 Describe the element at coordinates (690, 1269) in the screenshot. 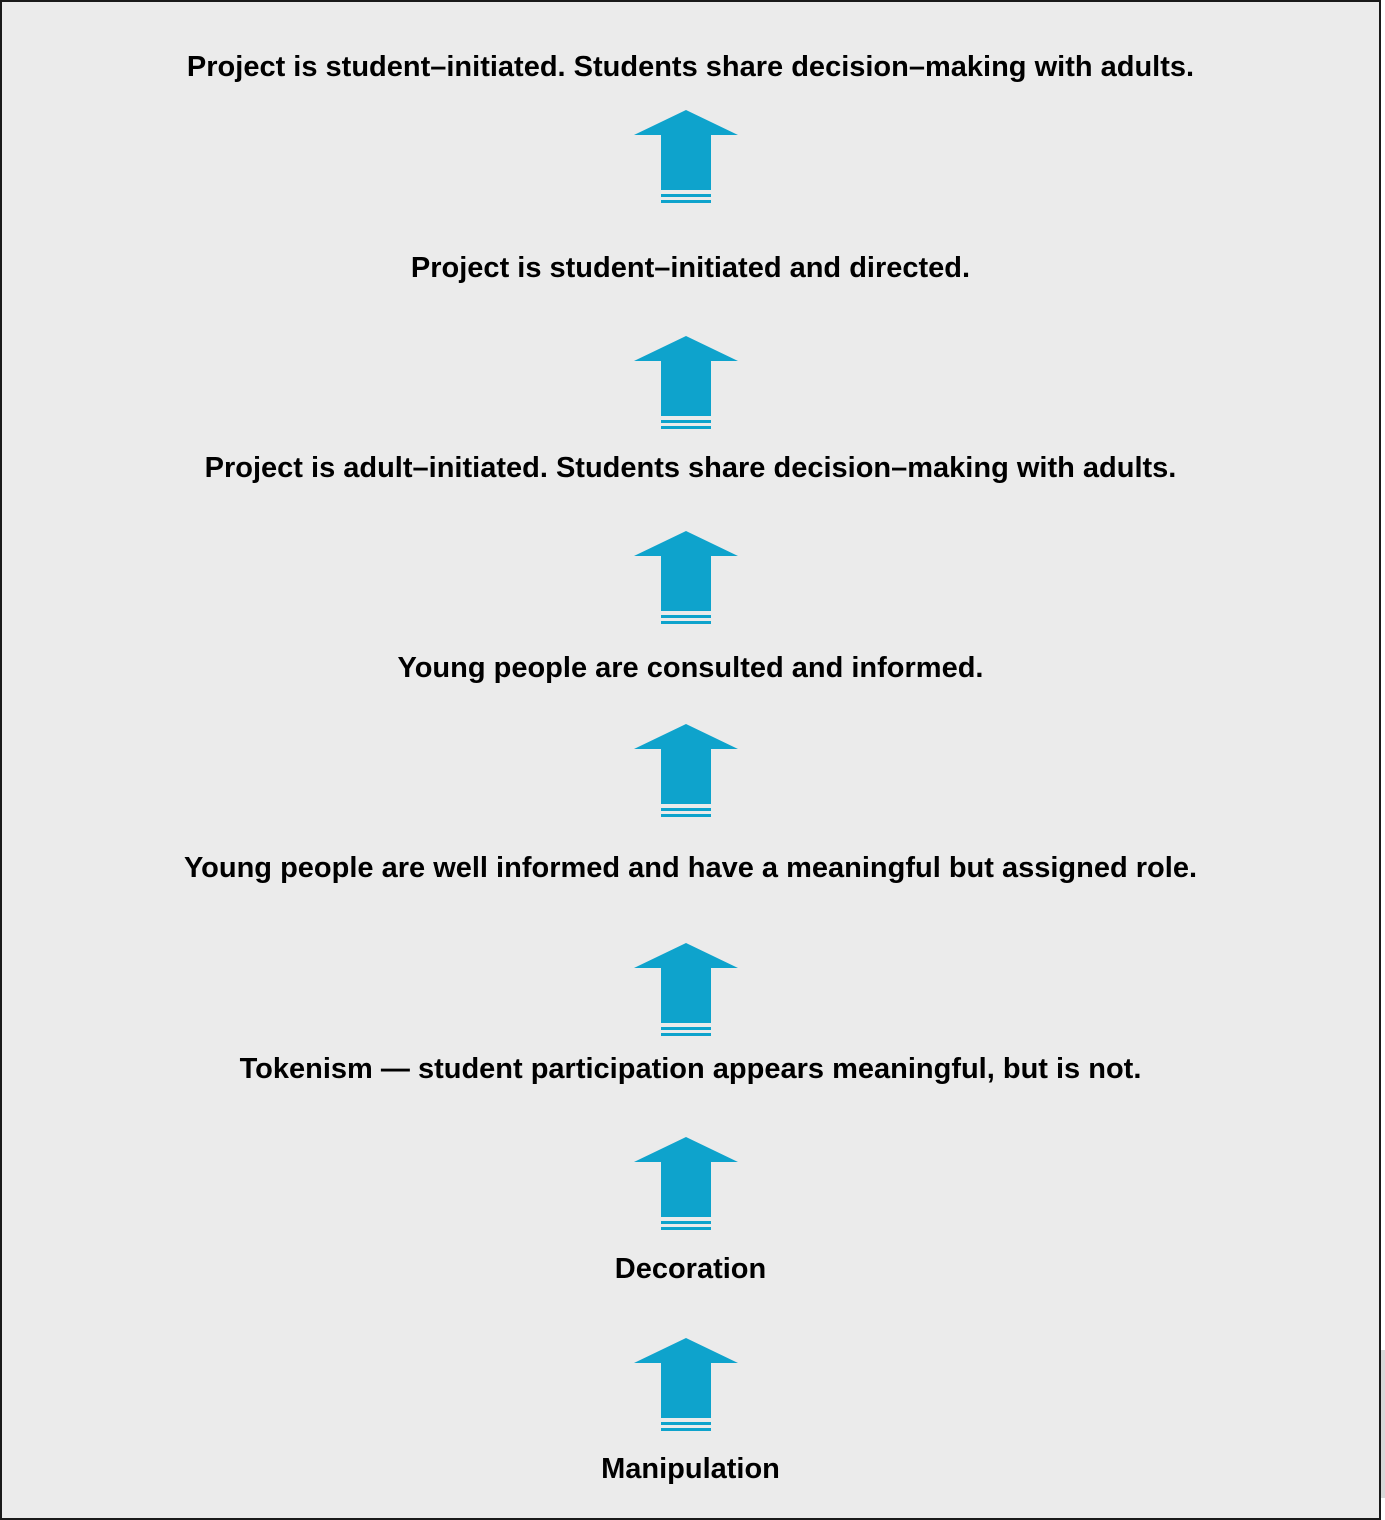

I see `level-decoration: Decoration` at that location.